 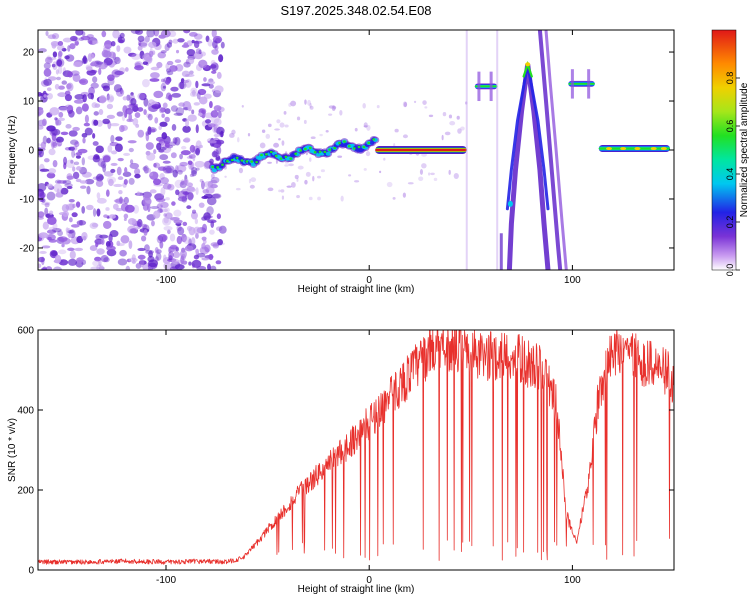 What do you see at coordinates (356, 289) in the screenshot?
I see `spectrogram-x-label: Height of straight line (km)` at bounding box center [356, 289].